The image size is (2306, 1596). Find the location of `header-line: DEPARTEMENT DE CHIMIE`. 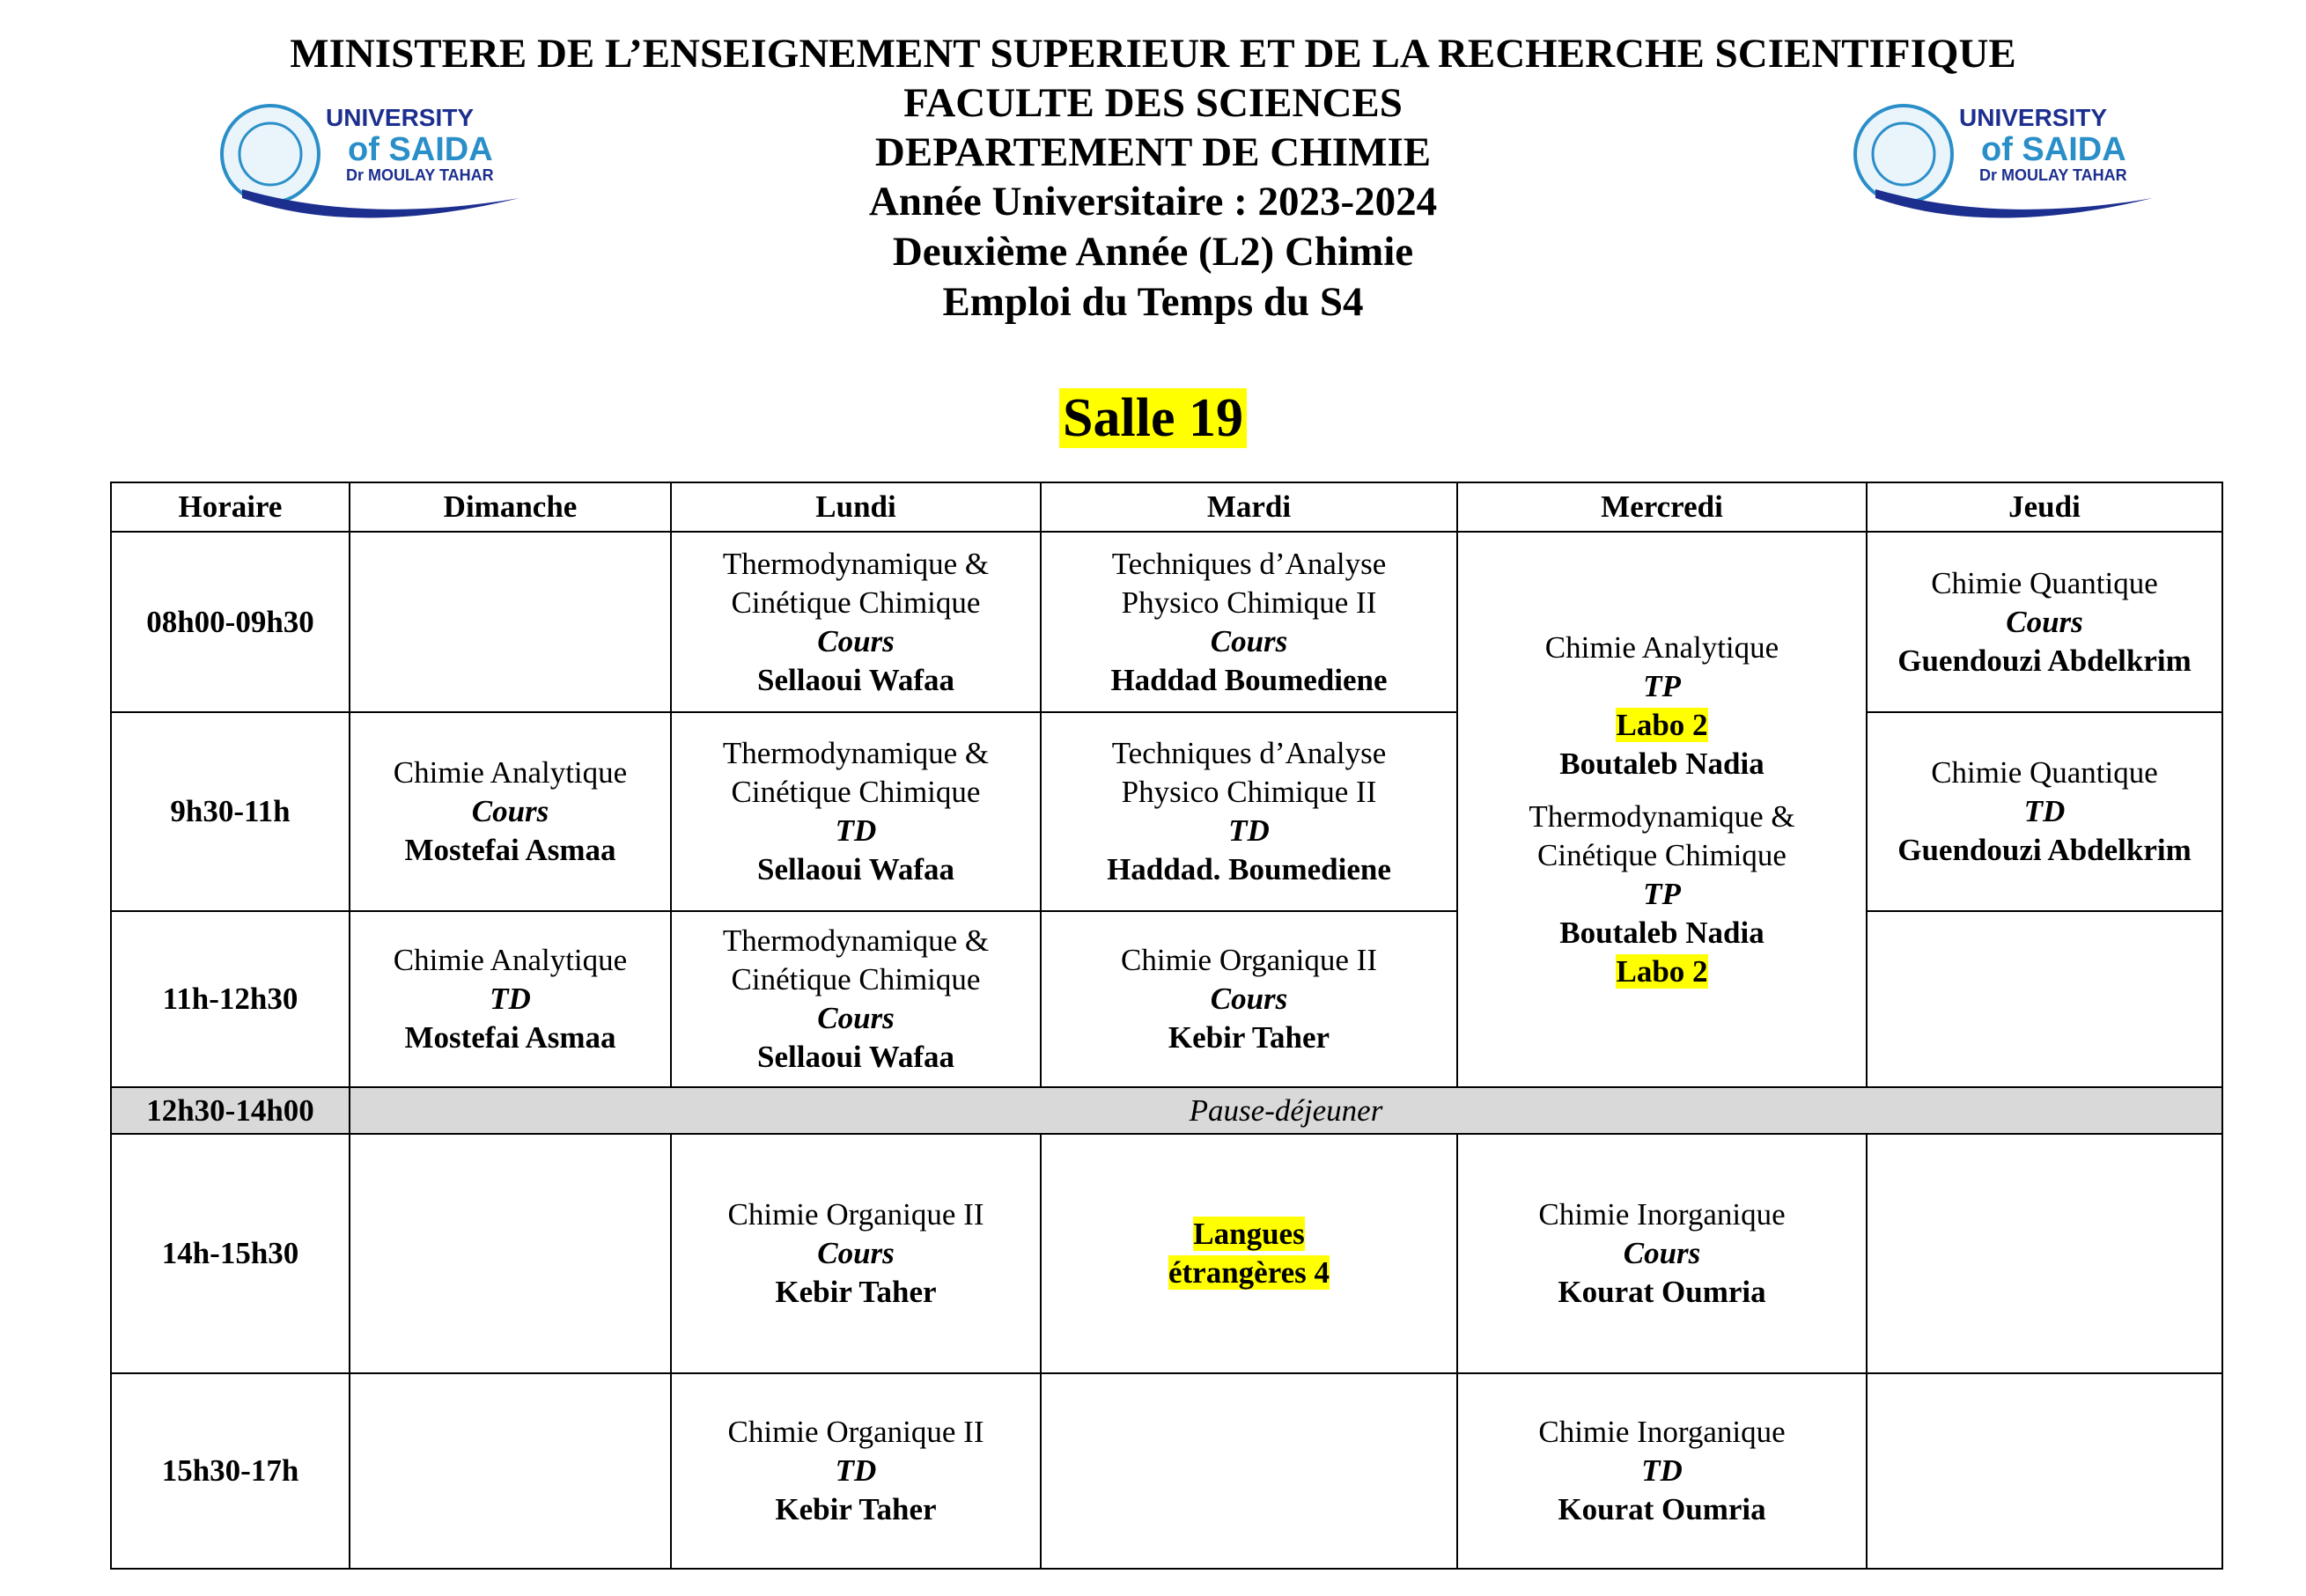

header-line: DEPARTEMENT DE CHIMIE is located at coordinates (1153, 152).